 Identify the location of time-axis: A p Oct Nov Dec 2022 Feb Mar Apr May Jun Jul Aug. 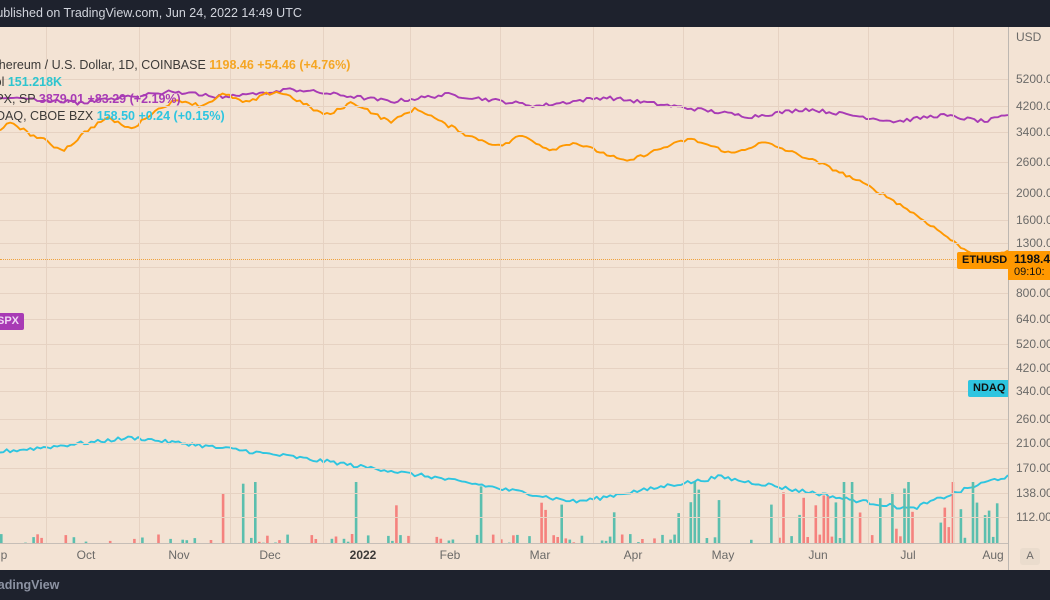
(525, 556).